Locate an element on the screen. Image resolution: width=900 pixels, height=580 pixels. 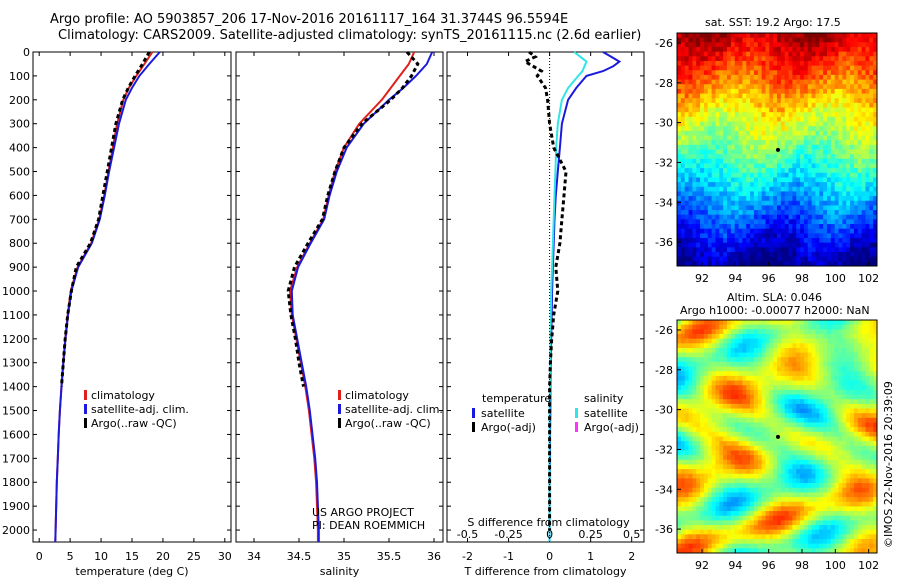
x-tick-label: 35 is located at coordinates (344, 556).